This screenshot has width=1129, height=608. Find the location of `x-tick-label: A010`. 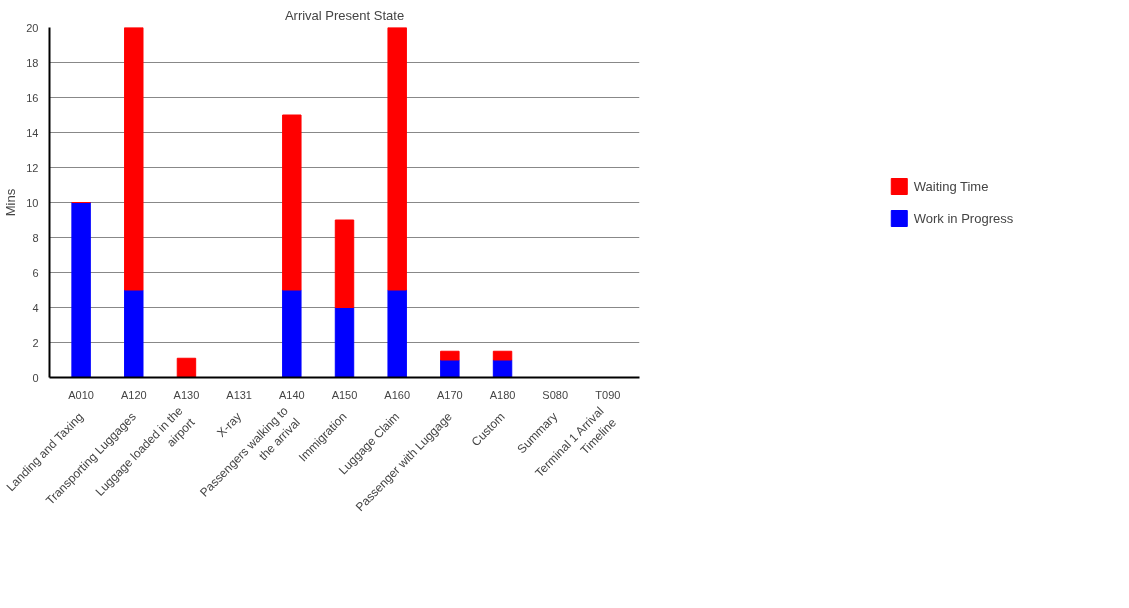

x-tick-label: A010 is located at coordinates (81, 394).